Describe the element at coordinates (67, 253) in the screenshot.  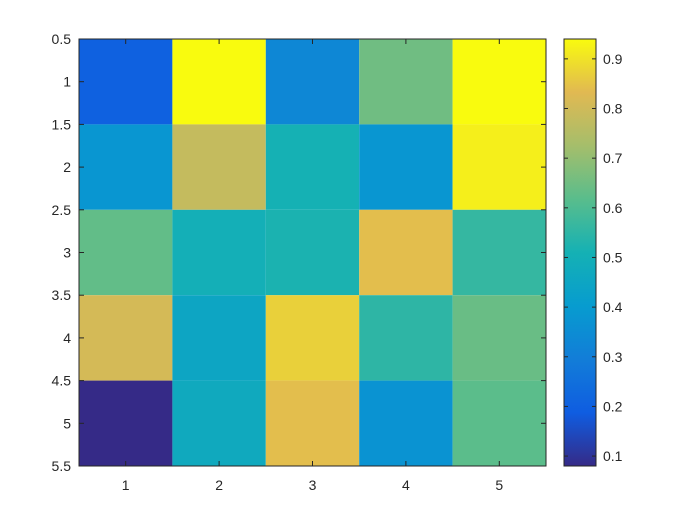
I see `y-tick-label: 3` at that location.